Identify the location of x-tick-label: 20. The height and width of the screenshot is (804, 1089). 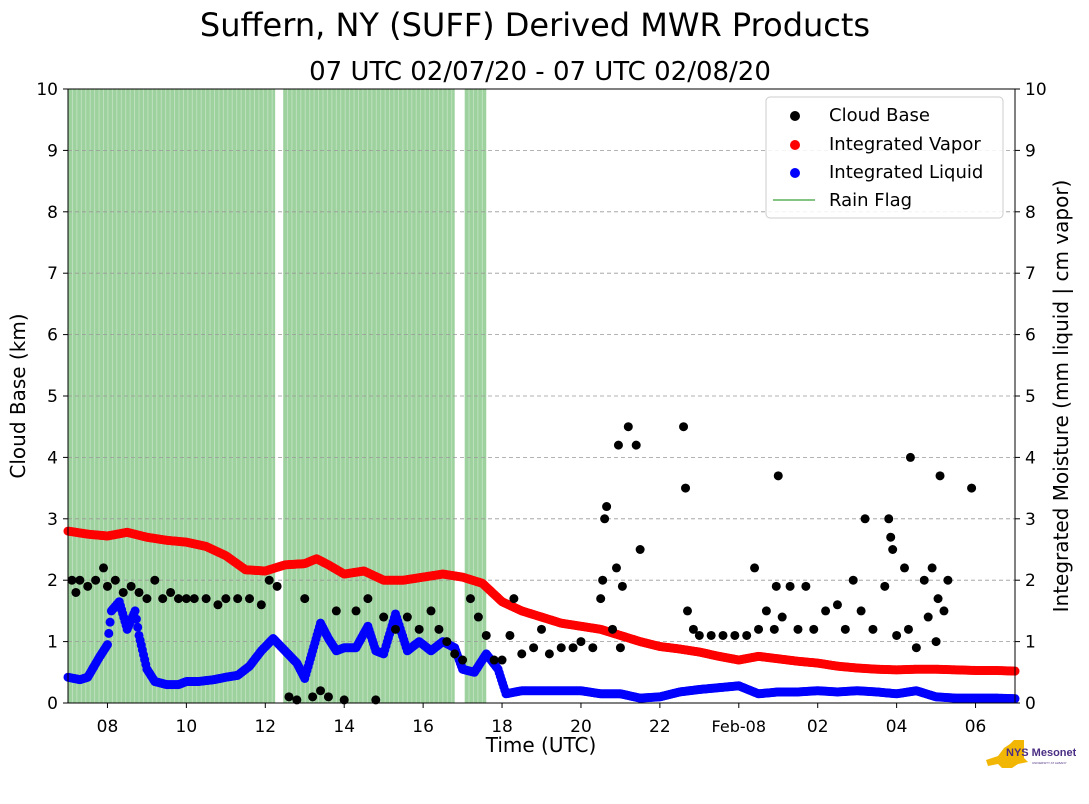
(581, 727).